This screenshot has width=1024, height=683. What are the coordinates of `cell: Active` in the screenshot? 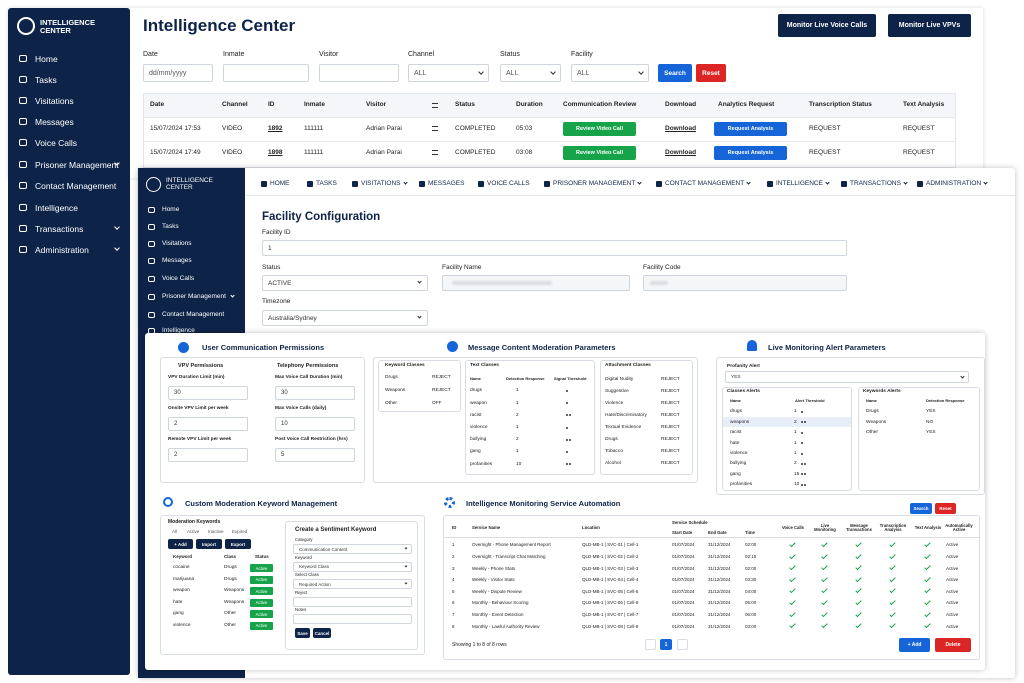 It's located at (952, 615).